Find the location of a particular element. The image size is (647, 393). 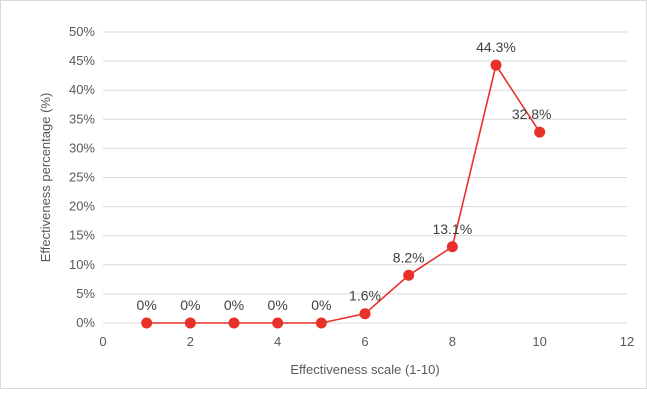

y-tick-label: 20% is located at coordinates (82, 206).